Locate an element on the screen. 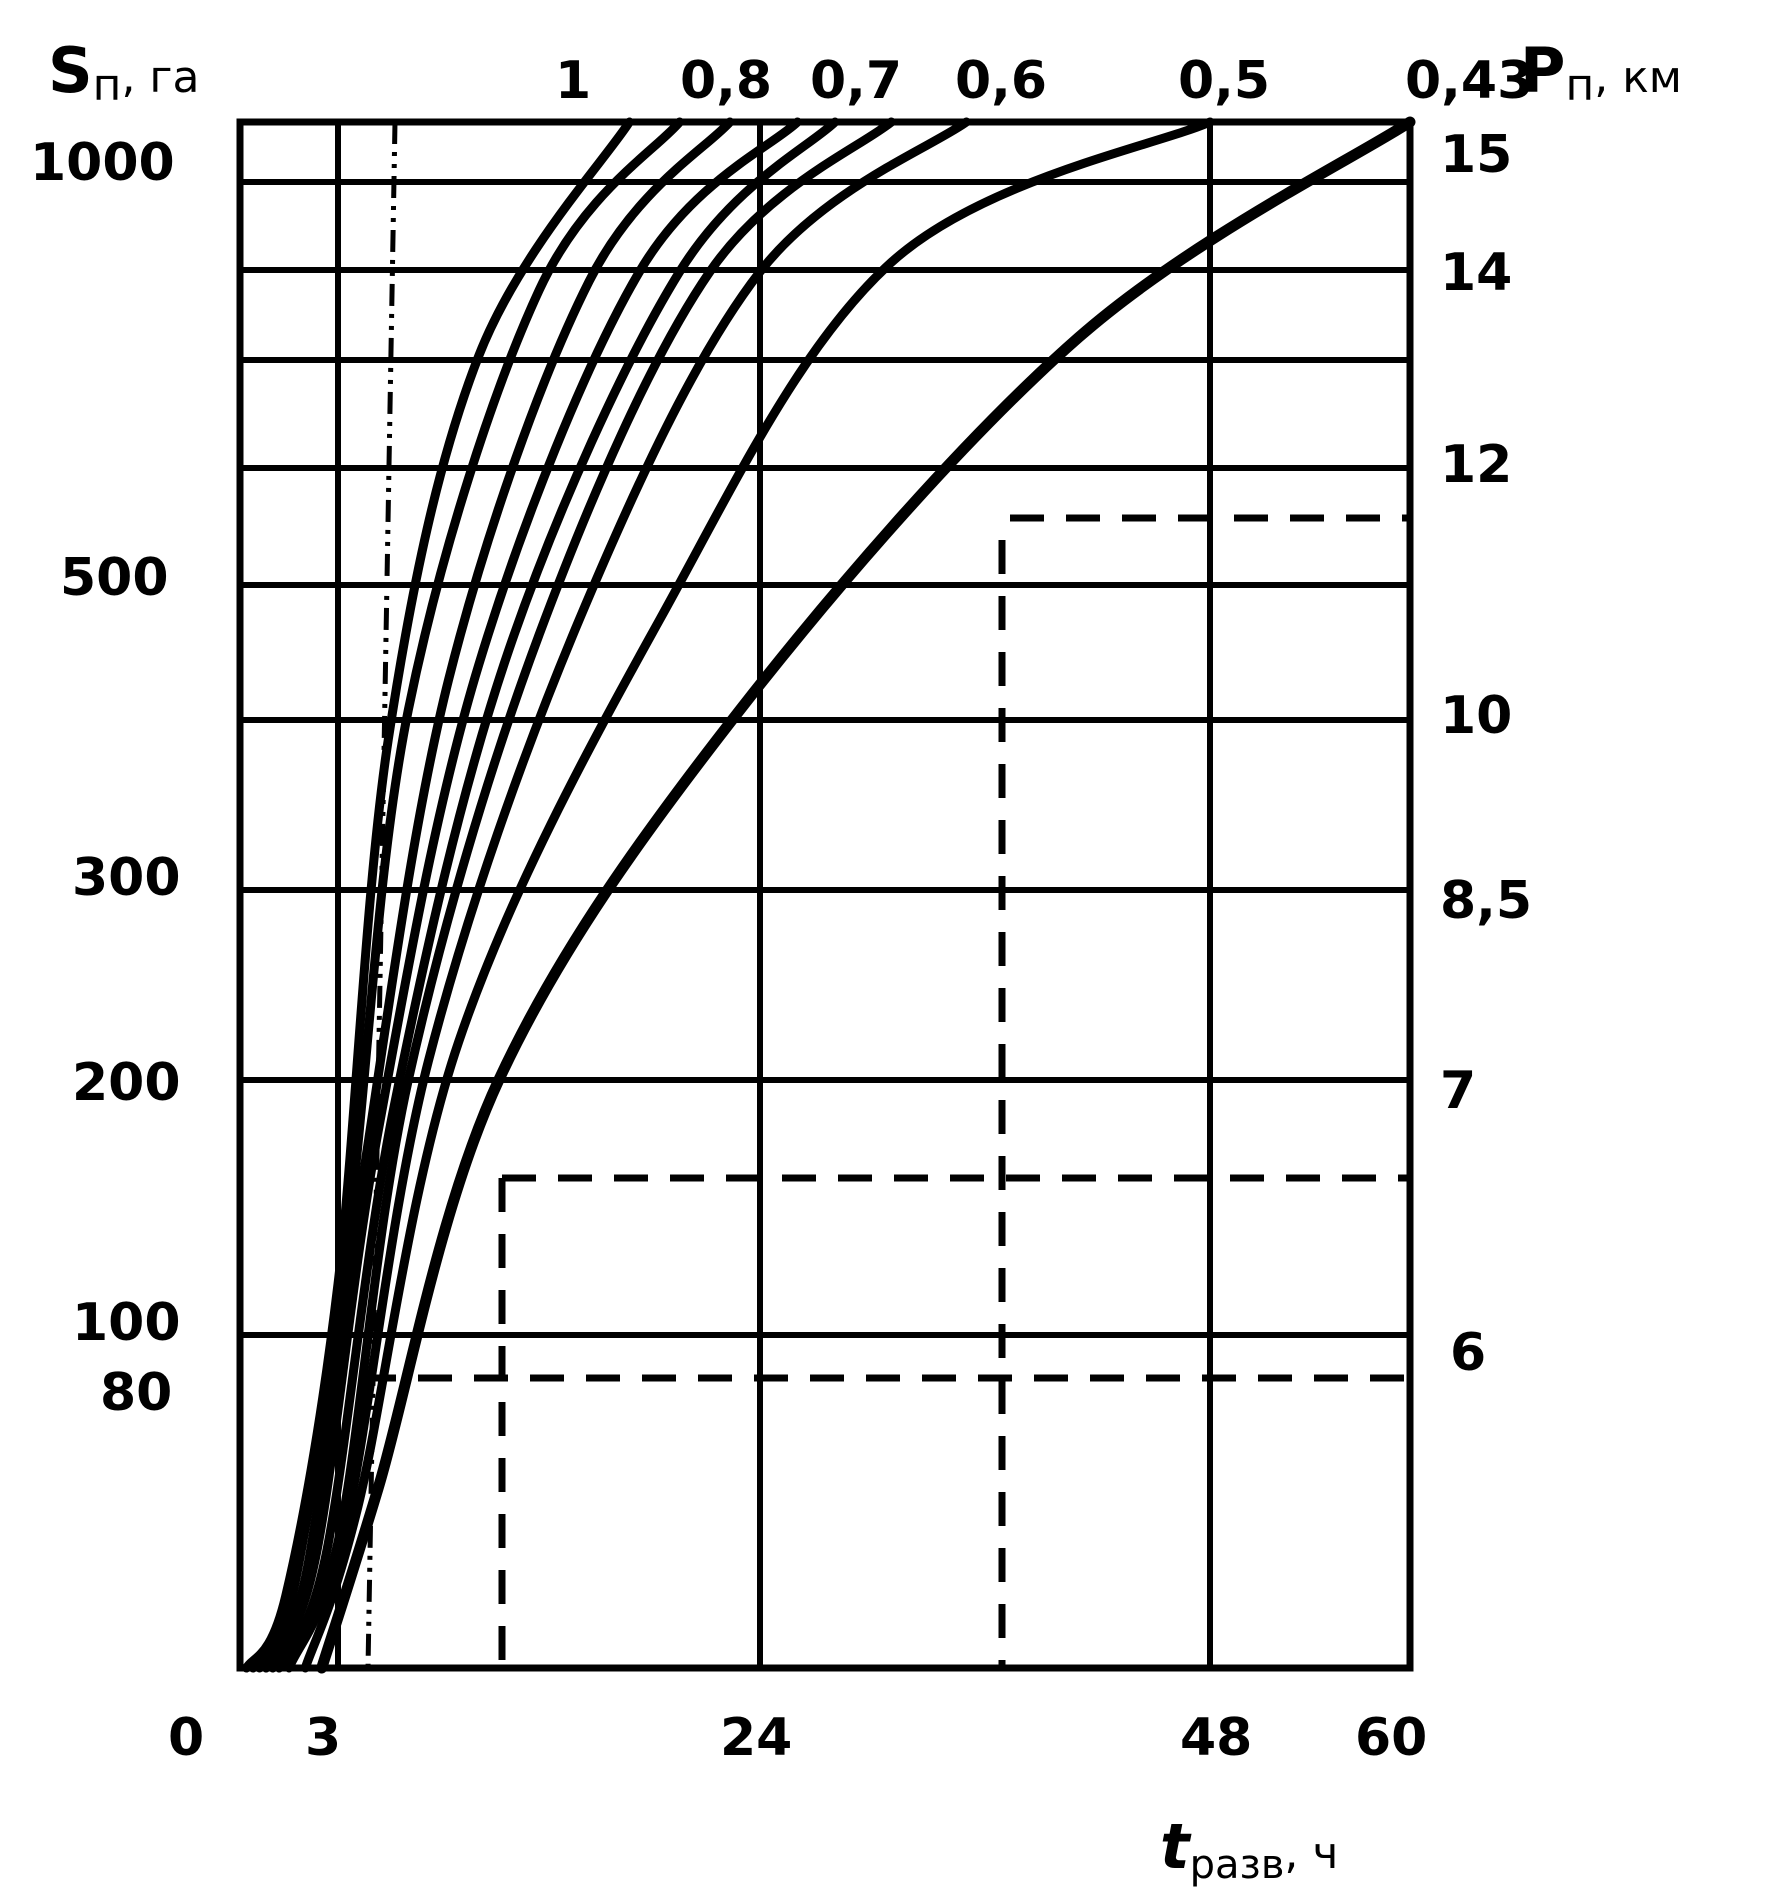 The height and width of the screenshot is (1900, 1780). top-curve-label: 0,6 is located at coordinates (1001, 81).